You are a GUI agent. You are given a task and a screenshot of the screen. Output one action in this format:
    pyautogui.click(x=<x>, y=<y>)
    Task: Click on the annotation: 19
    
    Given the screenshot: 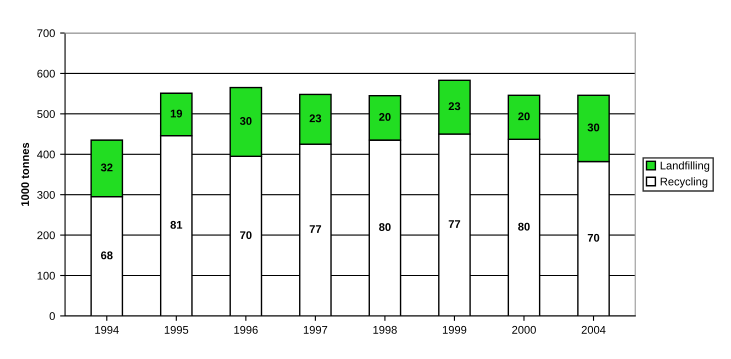 What is the action you would take?
    pyautogui.click(x=176, y=114)
    